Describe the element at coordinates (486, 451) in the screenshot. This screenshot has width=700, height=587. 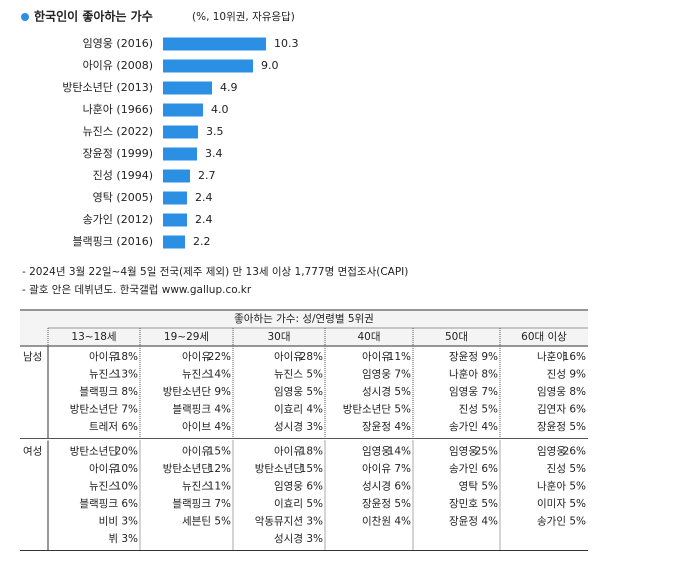
I see `cell-percent: 25%` at that location.